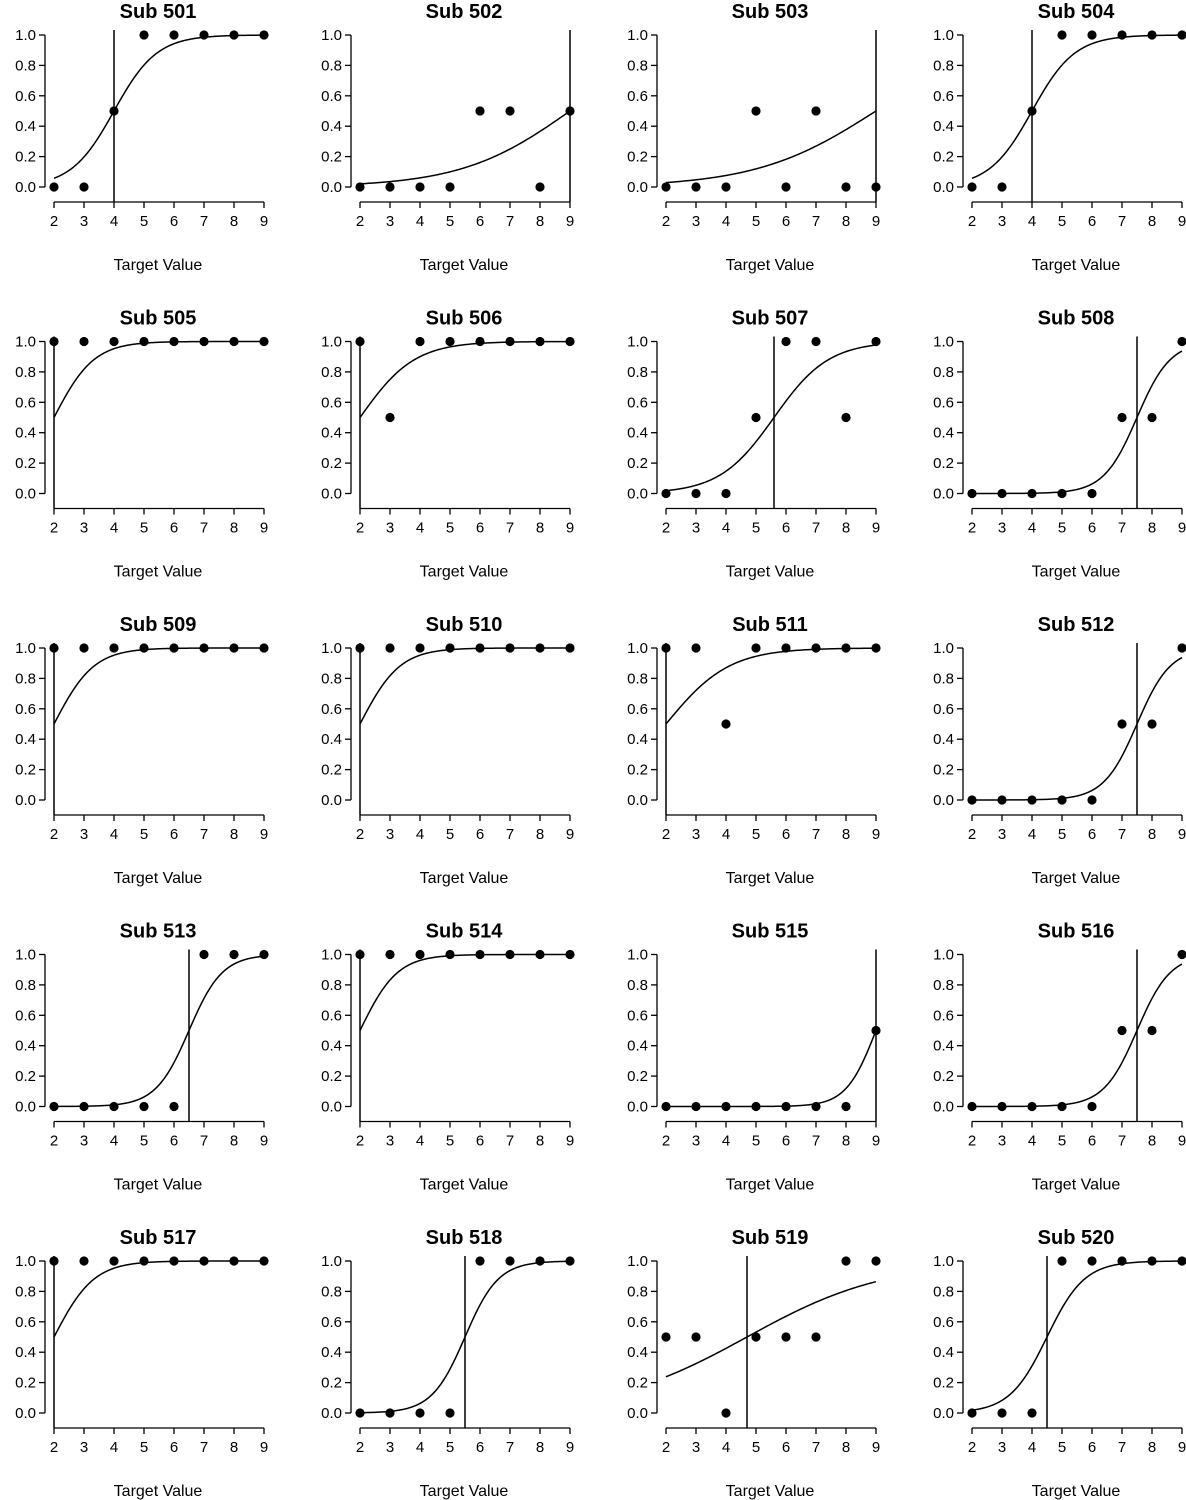 The image size is (1186, 1500). I want to click on panel-title: Sub 504, so click(1077, 12).